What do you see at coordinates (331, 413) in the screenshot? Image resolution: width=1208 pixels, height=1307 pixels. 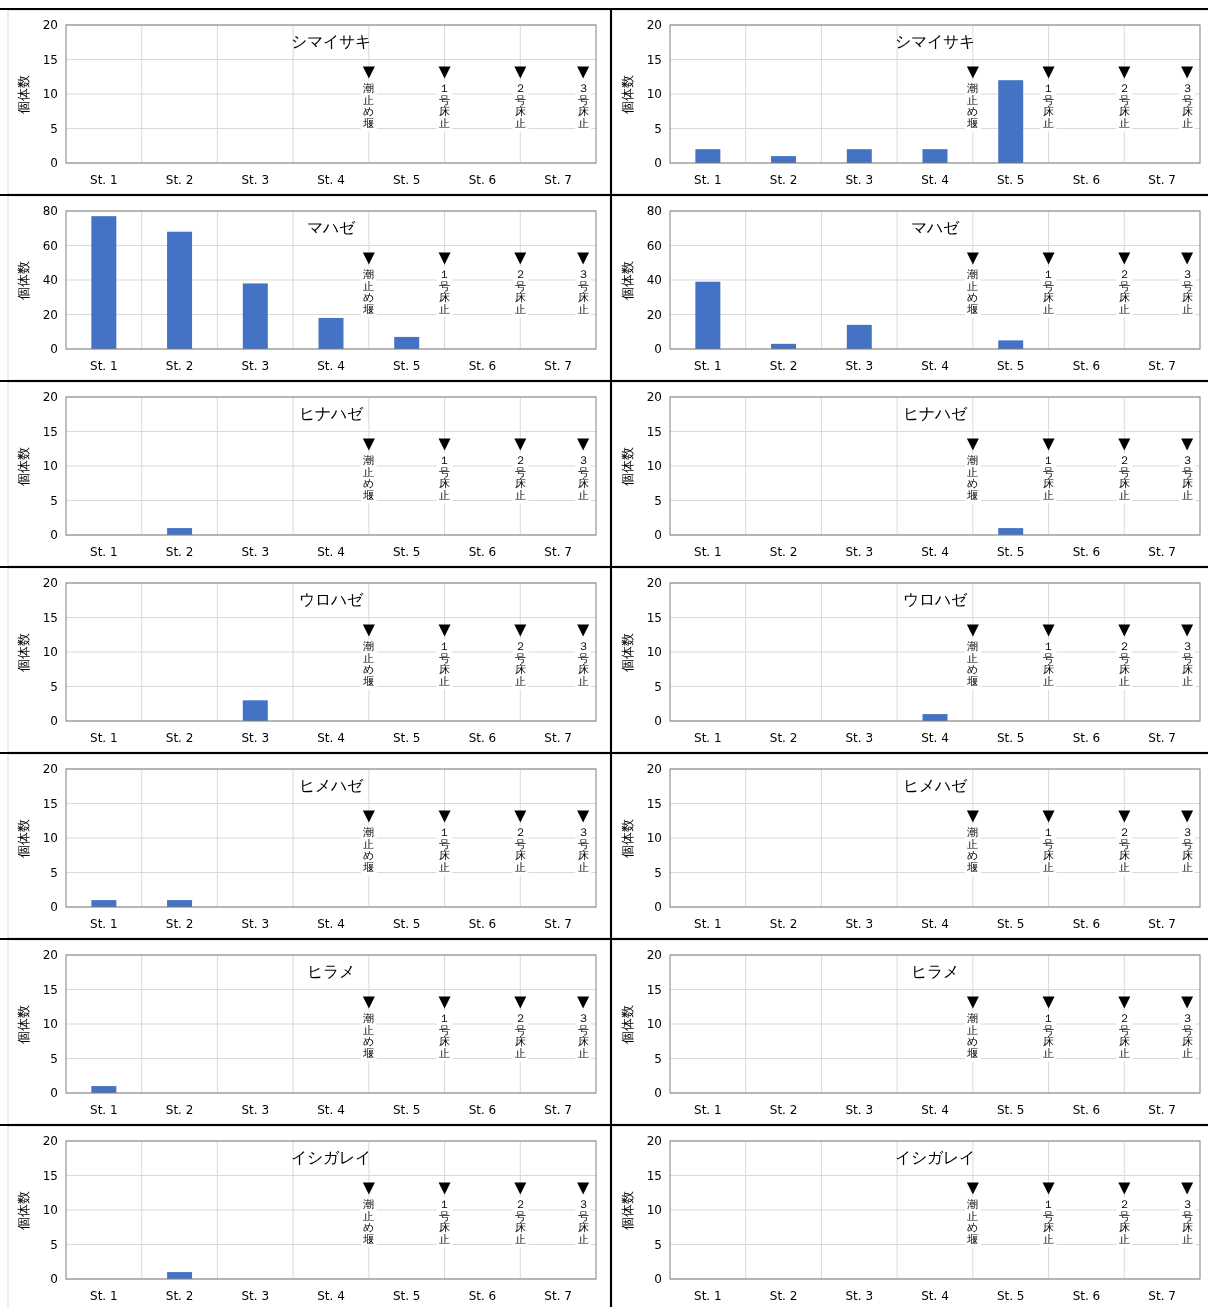 I see `text: ヒナハゼ` at bounding box center [331, 413].